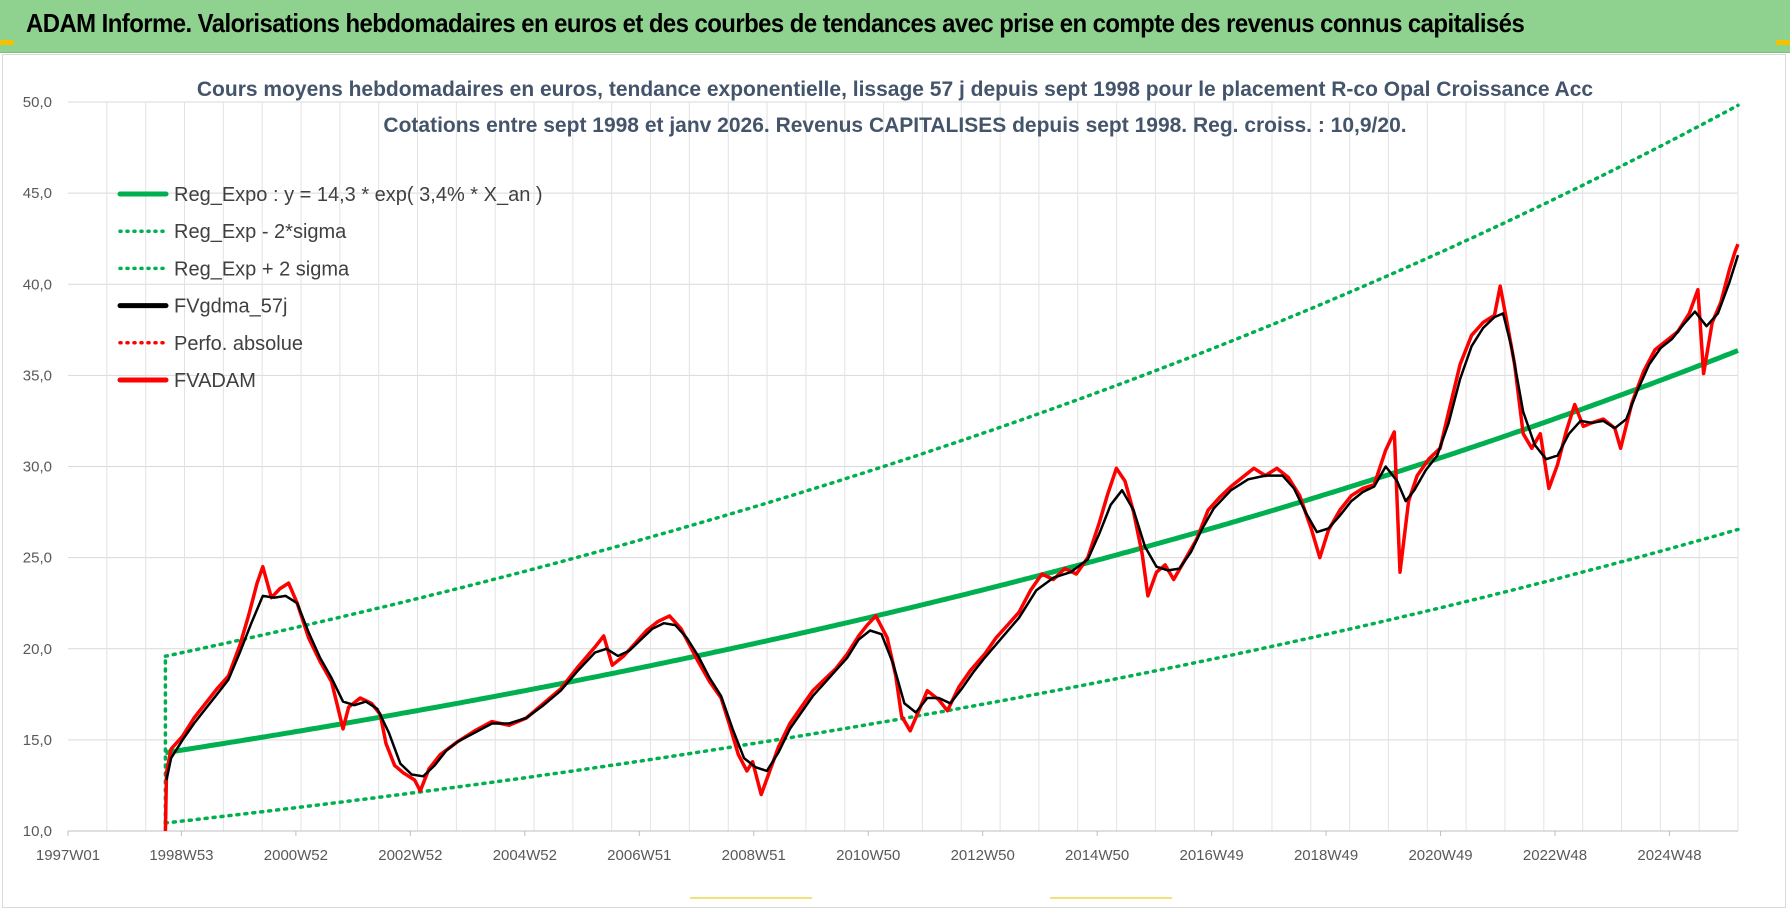  Describe the element at coordinates (639, 855) in the screenshot. I see `x-tick-label: 2006W51` at that location.